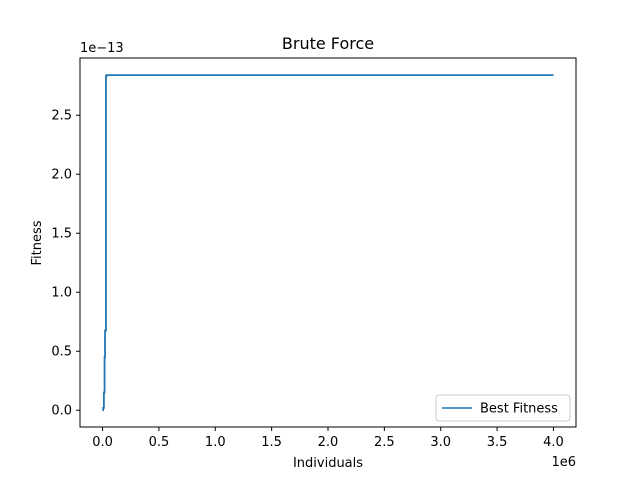 This screenshot has width=640, height=480. I want to click on y-tick-label: 1.5, so click(61, 234).